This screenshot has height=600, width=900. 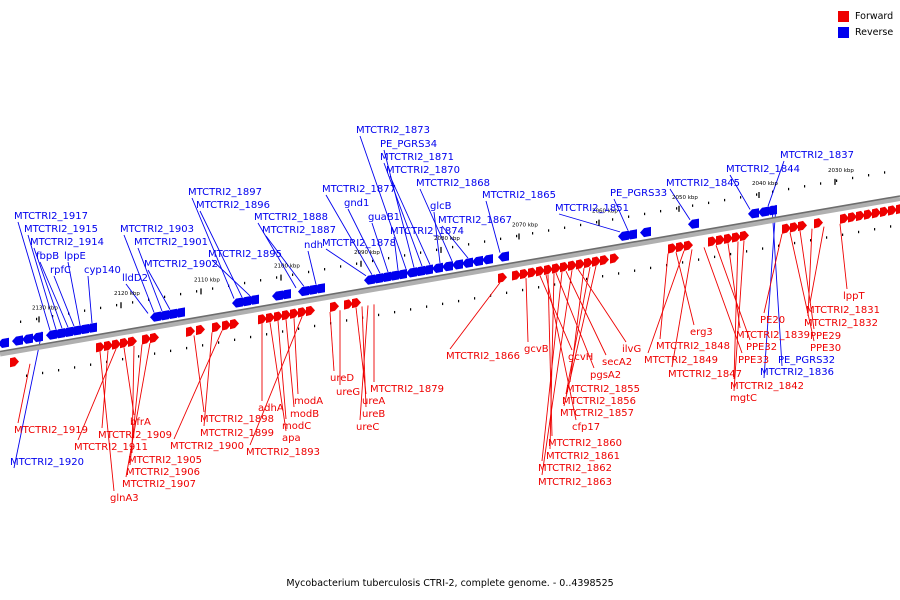 I want to click on reverse-gene-label: MTCTRI2_1878, so click(x=359, y=243).